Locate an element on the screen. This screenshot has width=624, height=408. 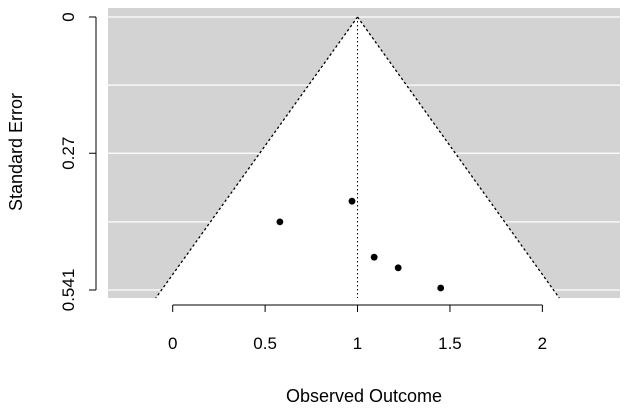
y-tick-label: 0.27 is located at coordinates (68, 153).